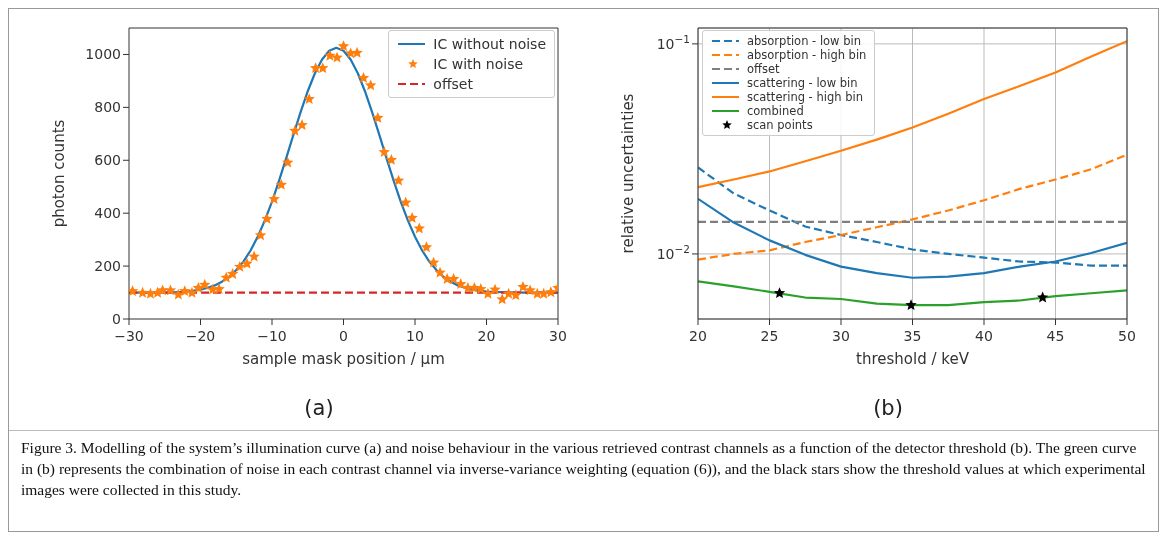 The image size is (1169, 542). Describe the element at coordinates (628, 173) in the screenshot. I see `y-axis-title: relative uncertainties` at that location.